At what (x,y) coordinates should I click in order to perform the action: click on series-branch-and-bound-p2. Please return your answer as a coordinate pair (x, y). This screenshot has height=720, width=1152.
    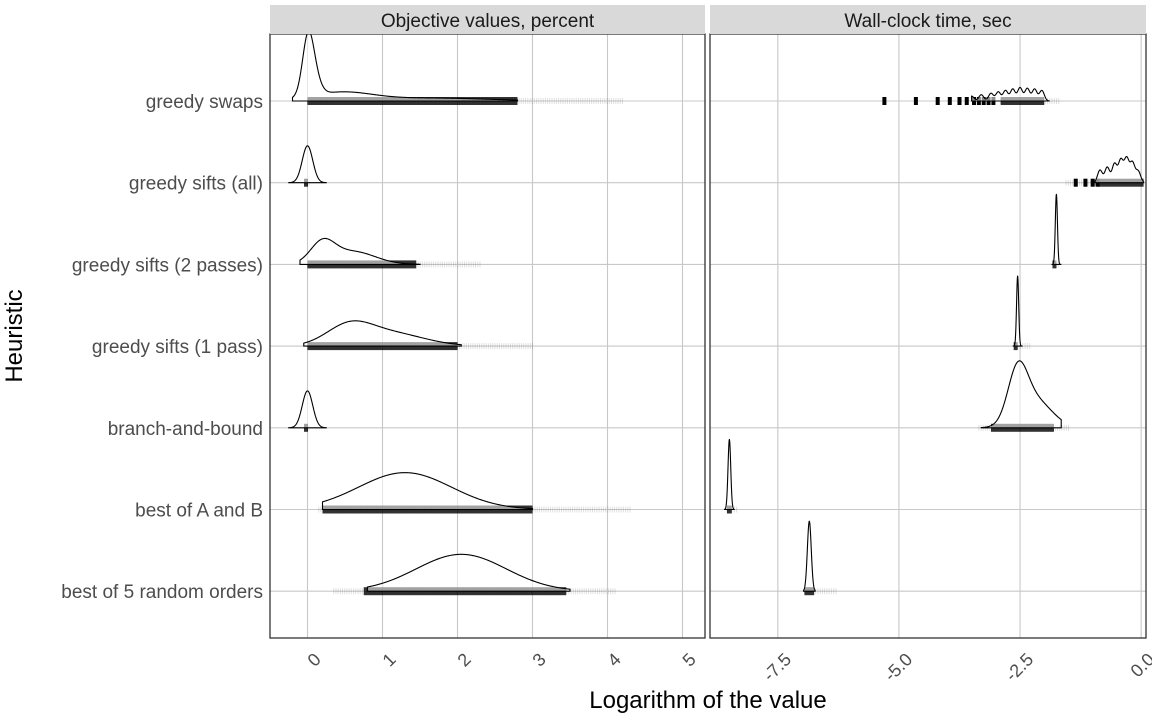
    Looking at the image, I should click on (1023, 396).